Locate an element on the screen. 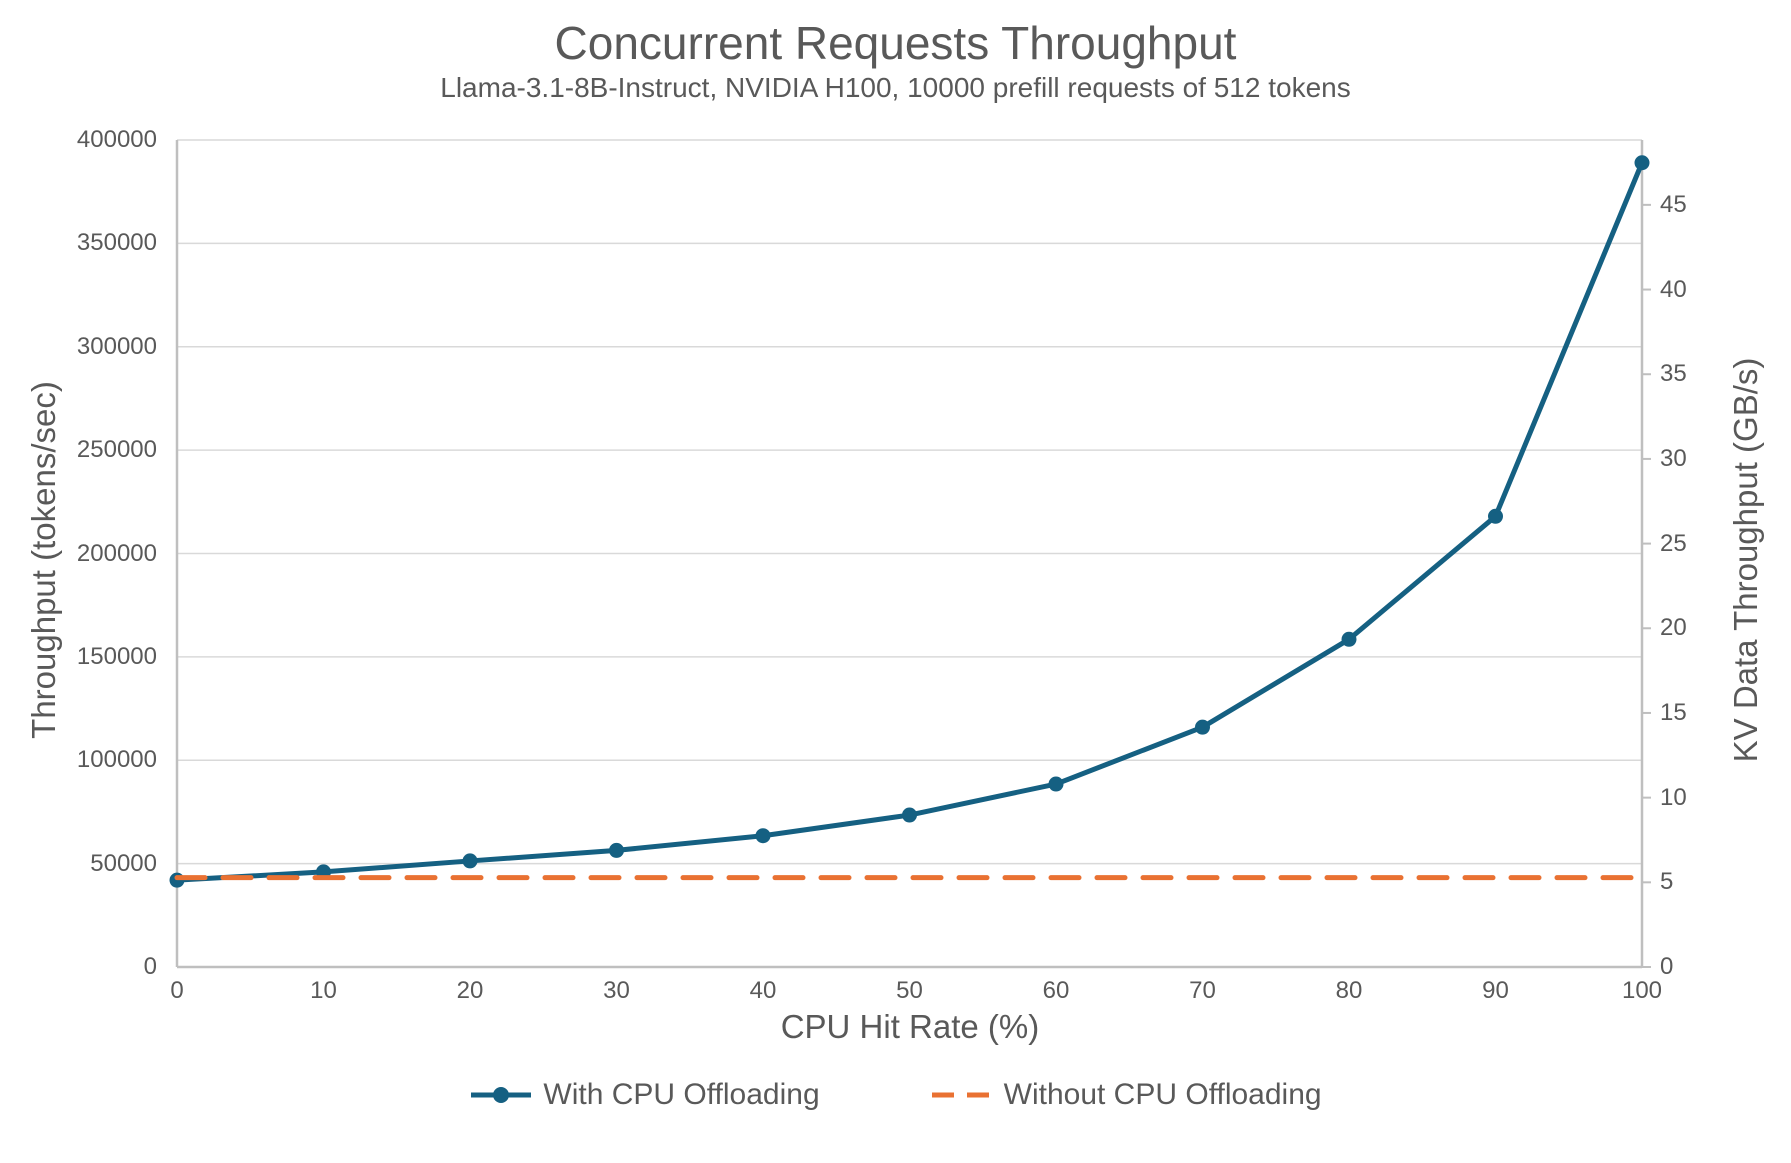  legend-item-with-cpu-offloading: With CPU Offloading is located at coordinates (644, 1095).